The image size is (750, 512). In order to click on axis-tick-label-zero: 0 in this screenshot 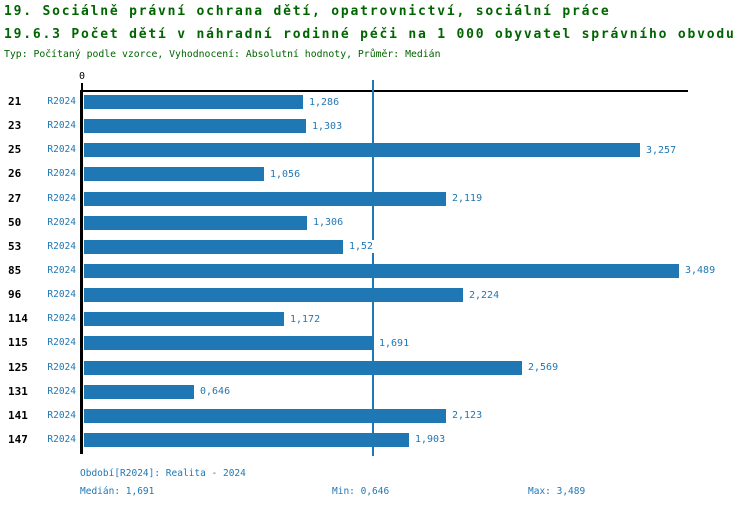, I will do `click(82, 76)`.